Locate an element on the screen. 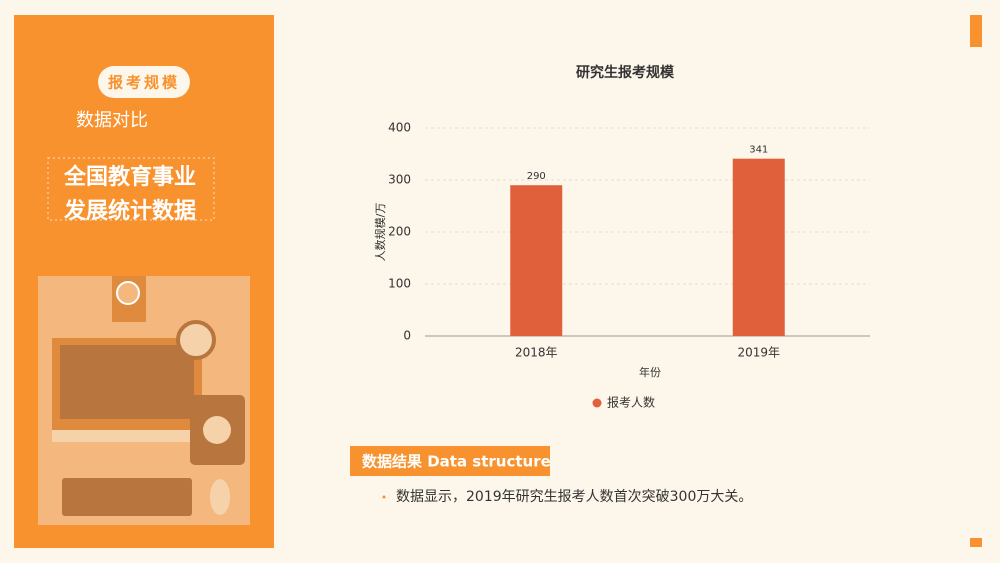 The width and height of the screenshot is (1000, 563). legend-label: 报考人数 is located at coordinates (631, 402).